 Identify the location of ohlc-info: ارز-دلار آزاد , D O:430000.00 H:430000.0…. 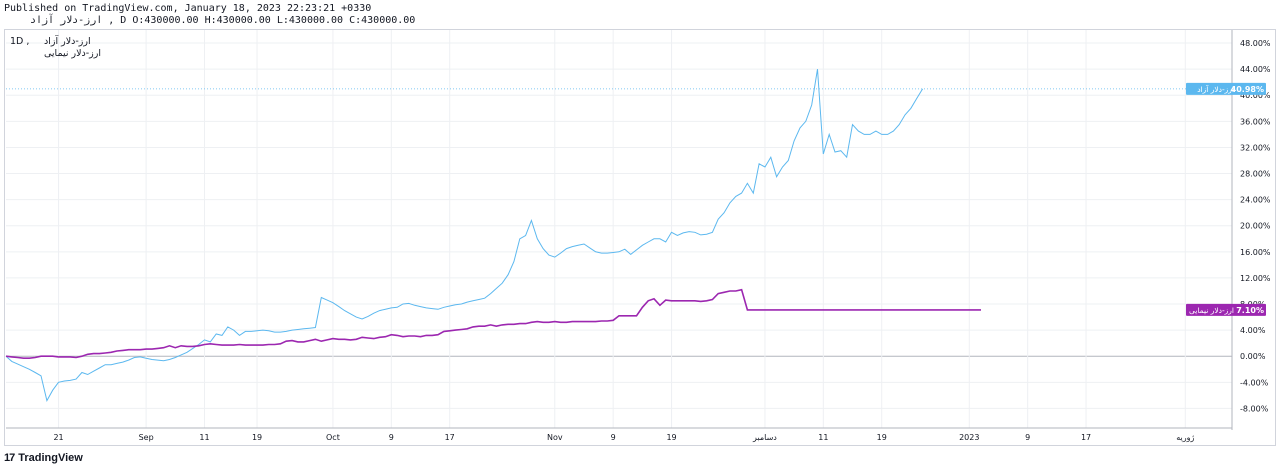
(223, 20).